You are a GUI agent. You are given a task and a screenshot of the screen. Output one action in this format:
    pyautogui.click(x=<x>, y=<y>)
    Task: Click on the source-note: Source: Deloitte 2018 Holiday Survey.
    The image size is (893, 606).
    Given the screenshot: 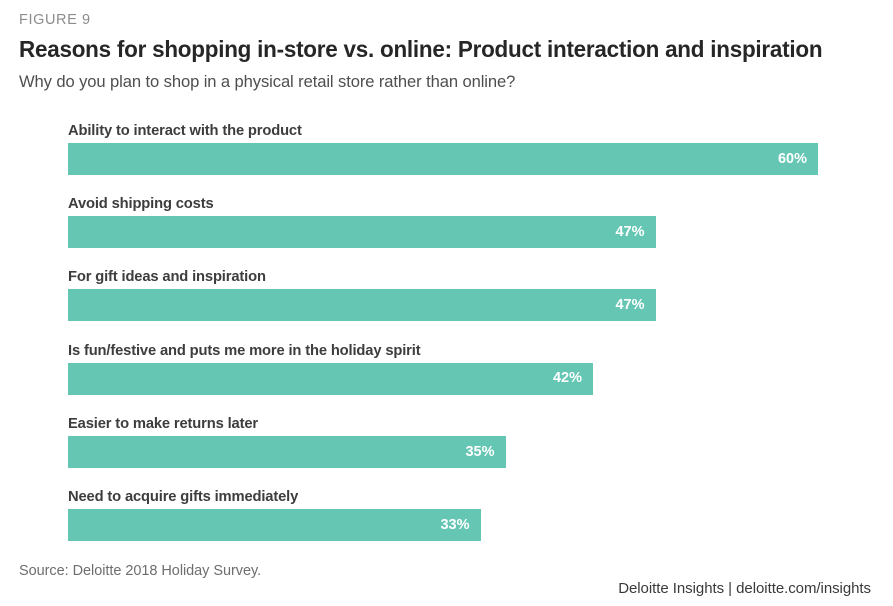 What is the action you would take?
    pyautogui.click(x=140, y=571)
    